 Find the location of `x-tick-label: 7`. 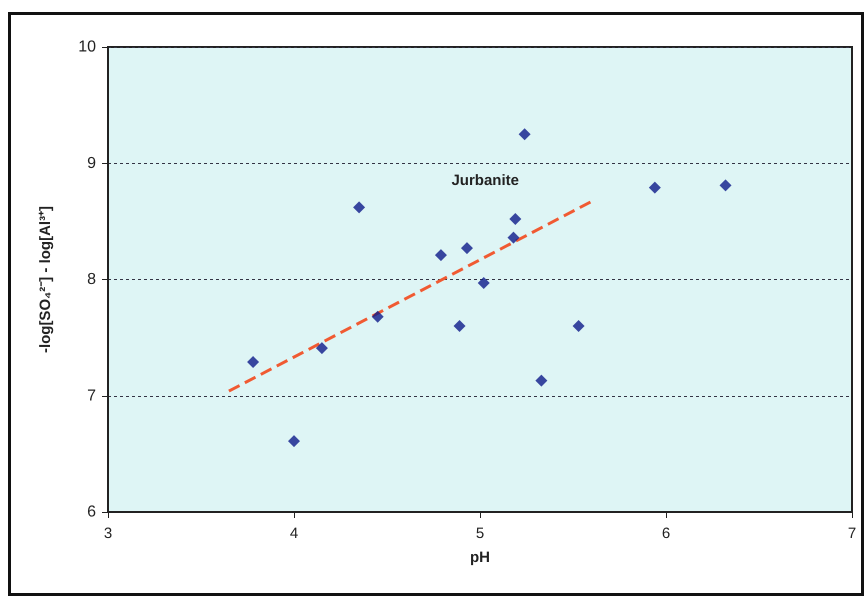

x-tick-label: 7 is located at coordinates (852, 533).